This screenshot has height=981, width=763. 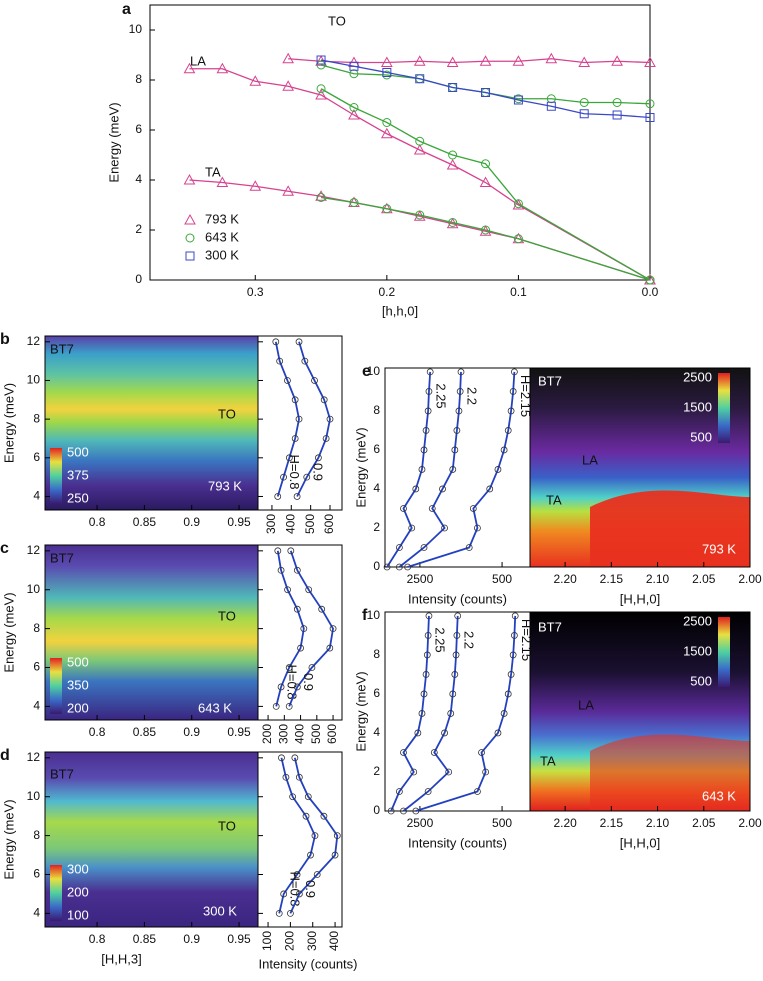 I want to click on curve-label: 2.25, so click(x=441, y=395).